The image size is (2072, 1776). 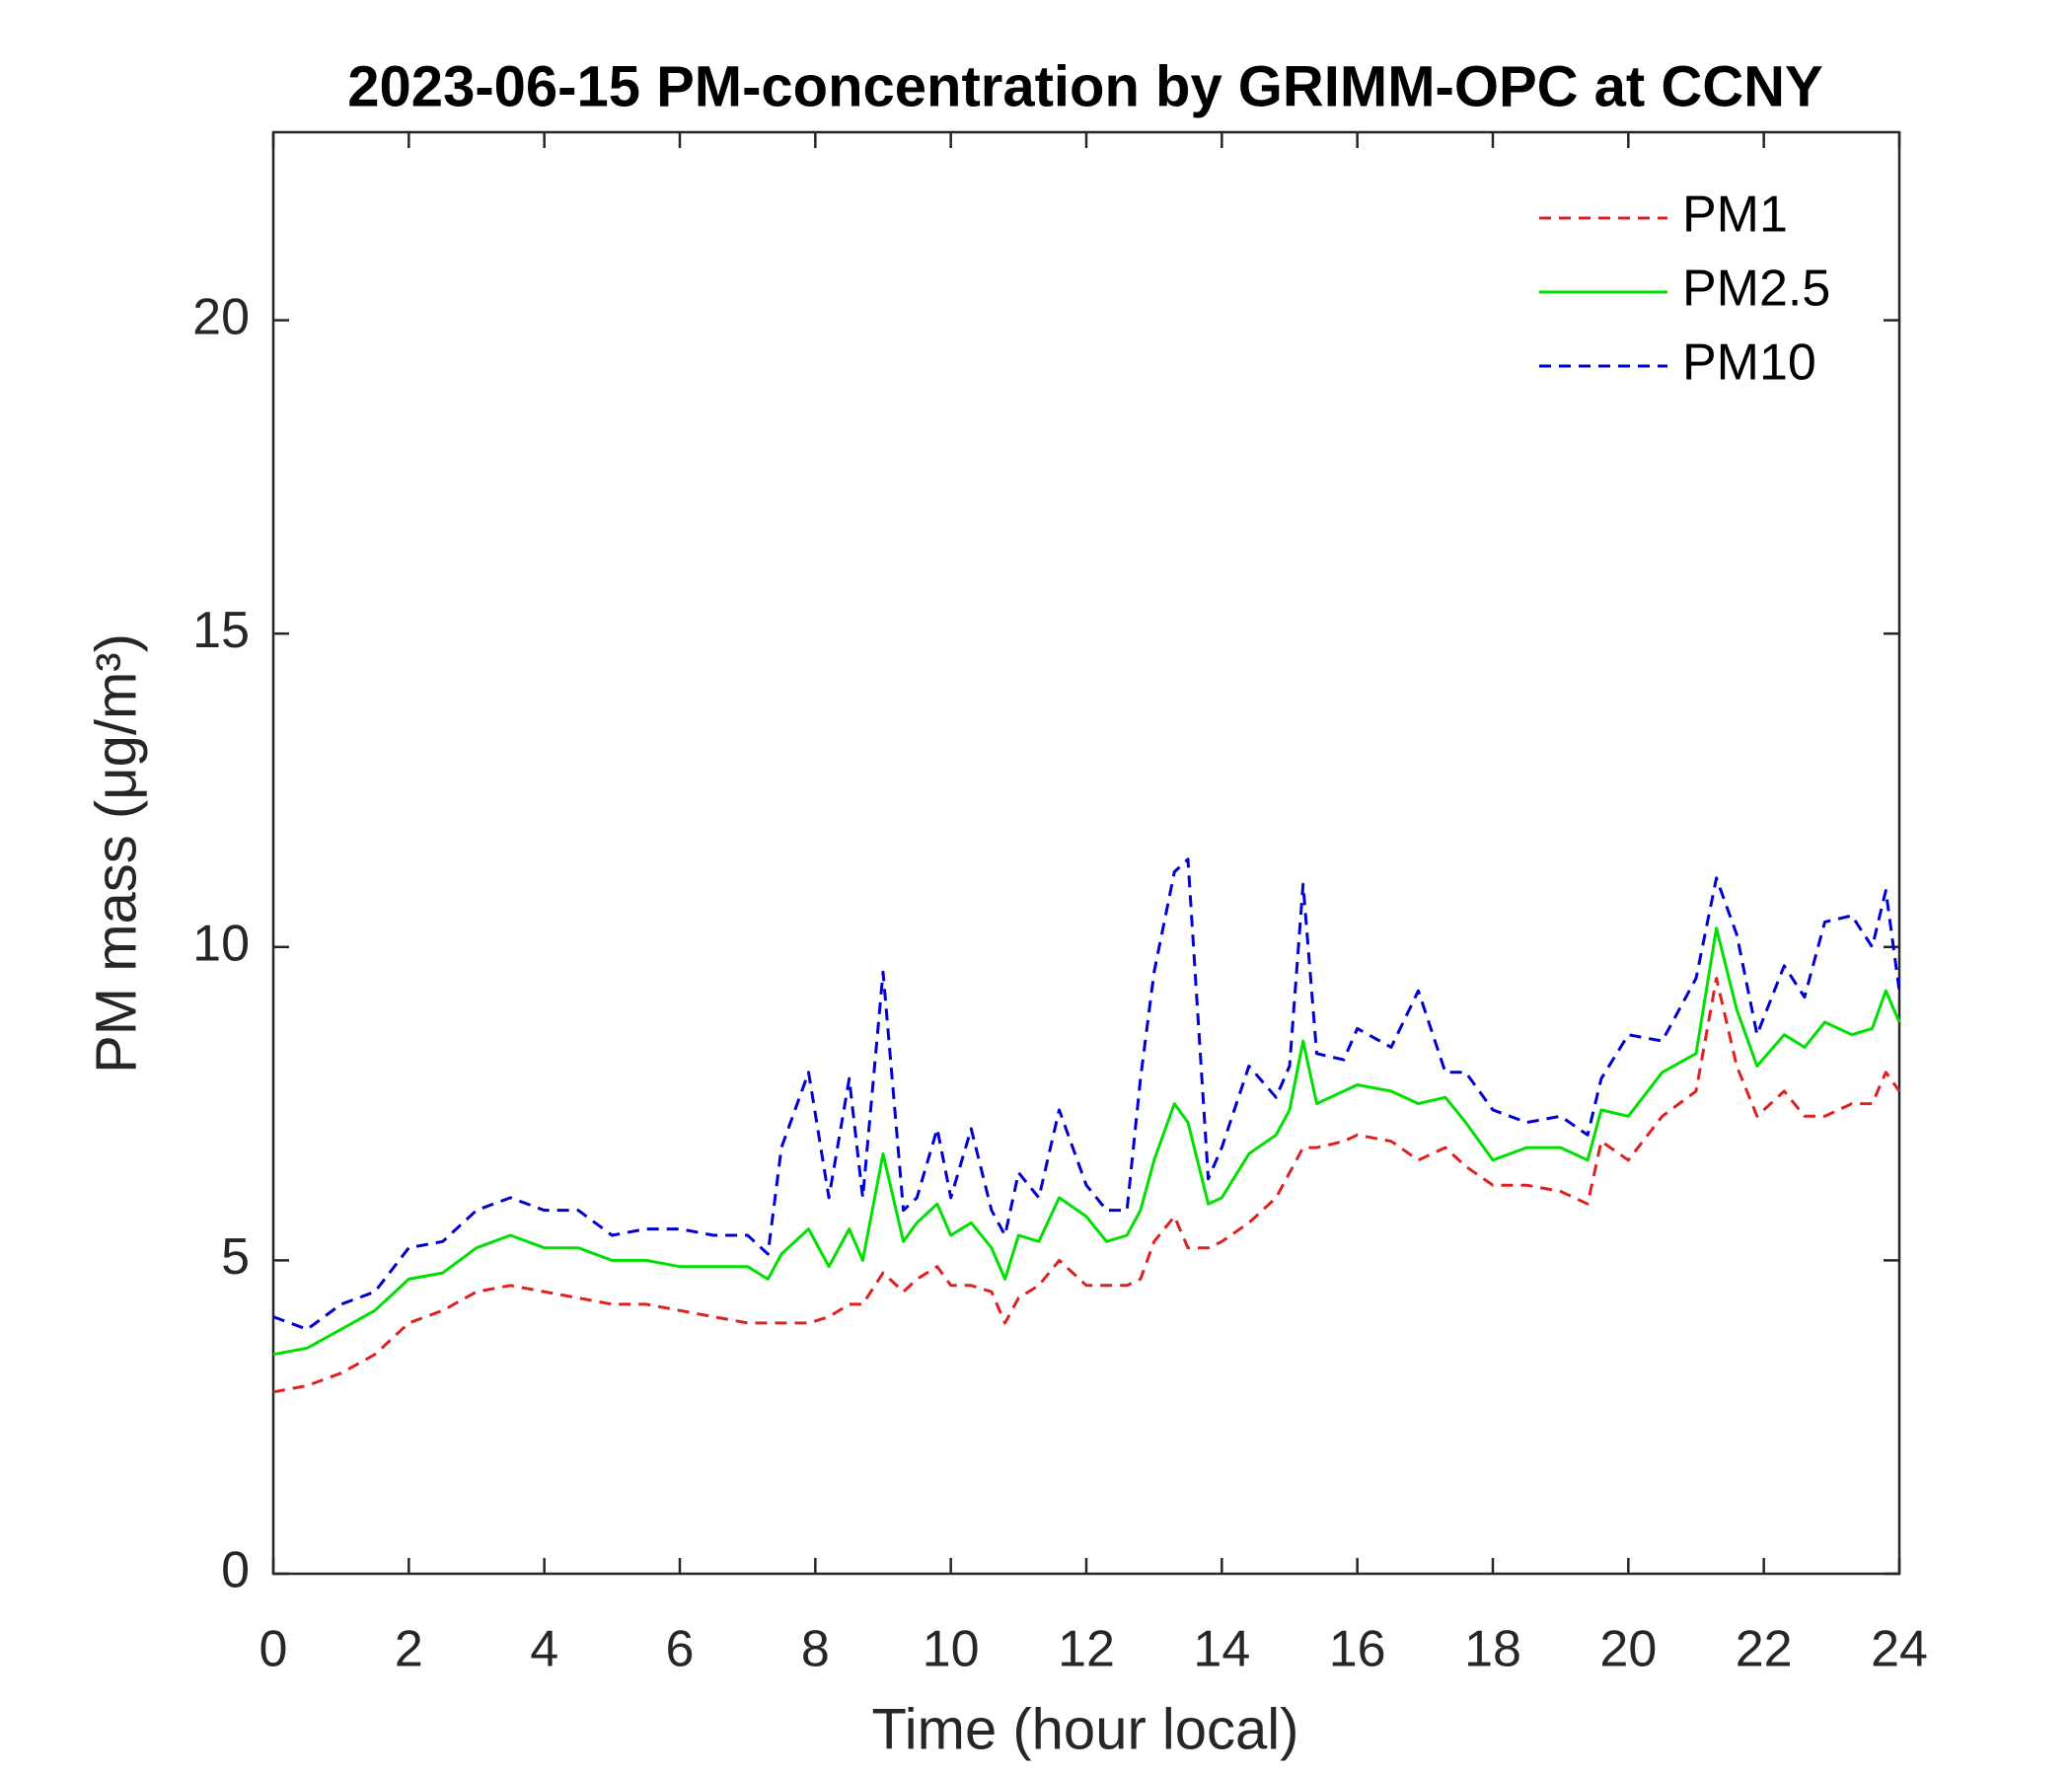 I want to click on x-tick-label: 18, so click(x=1492, y=1650).